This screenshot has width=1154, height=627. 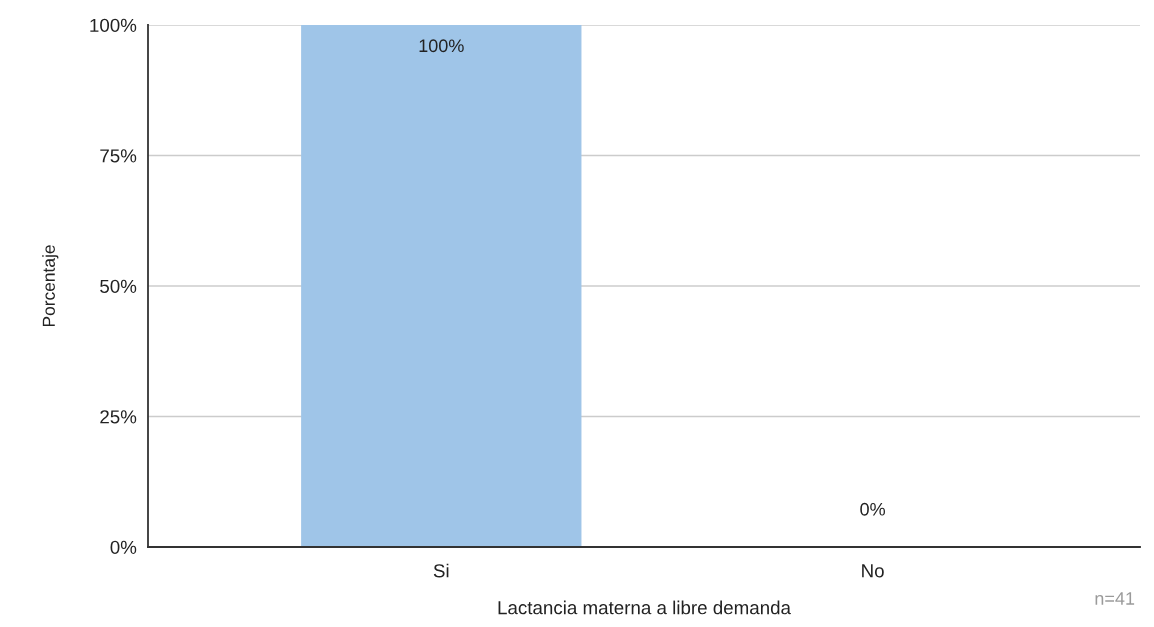 What do you see at coordinates (118, 156) in the screenshot?
I see `y-tick-label: 75%` at bounding box center [118, 156].